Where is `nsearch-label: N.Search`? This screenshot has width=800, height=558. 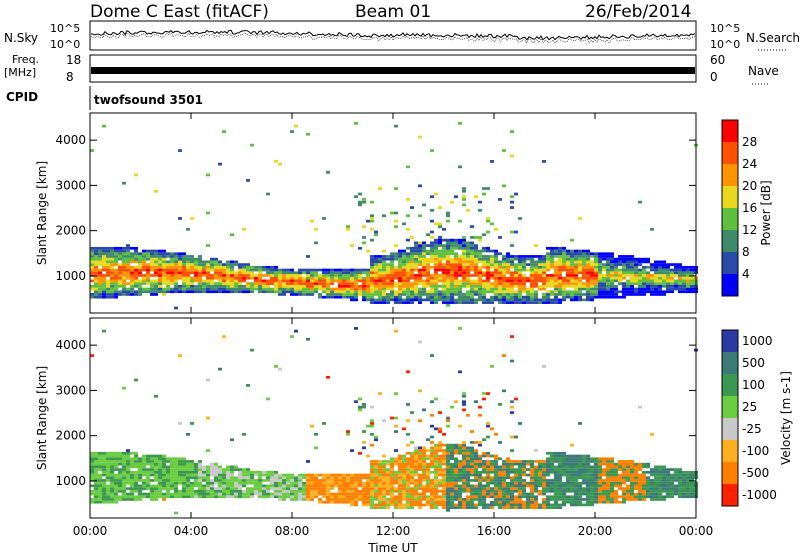
nsearch-label: N.Search is located at coordinates (773, 38).